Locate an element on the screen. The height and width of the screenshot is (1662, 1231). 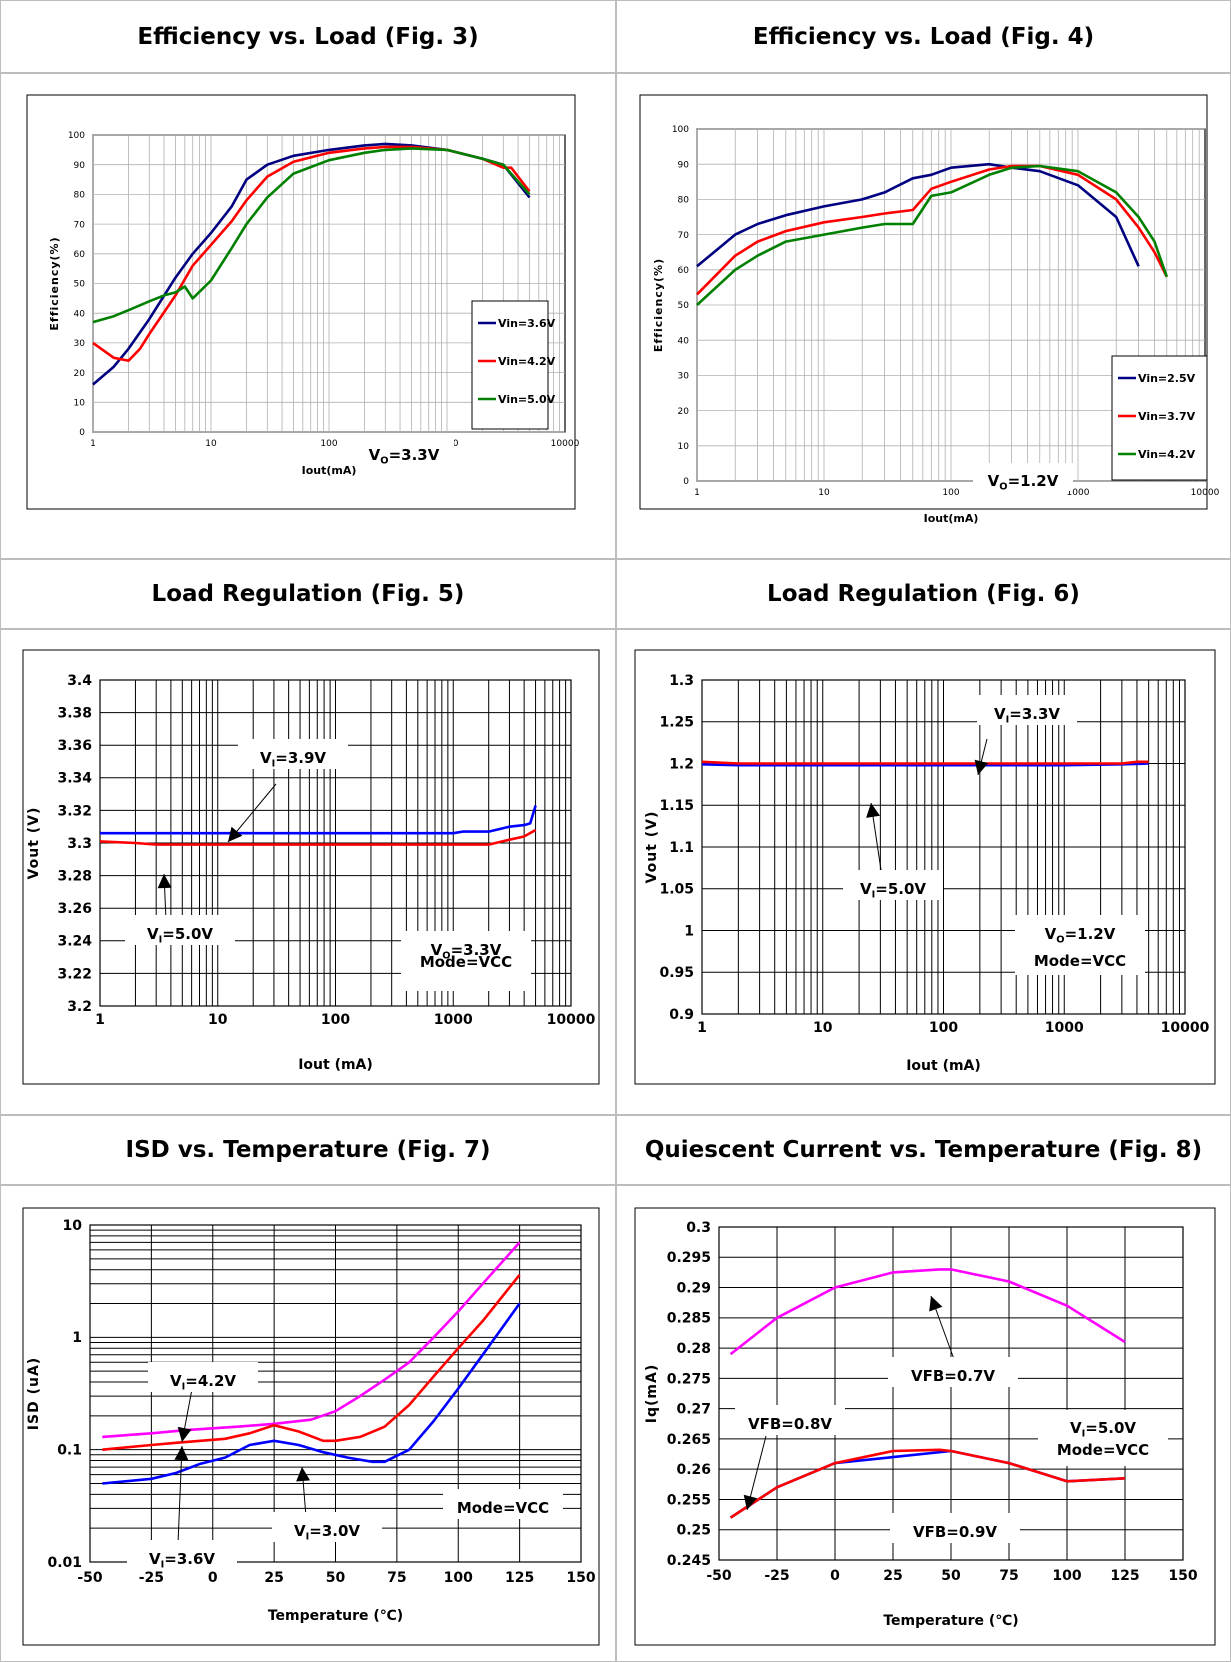
panel-title-cell: Efficiency vs. Load (Fig. 3) is located at coordinates (308, 36).